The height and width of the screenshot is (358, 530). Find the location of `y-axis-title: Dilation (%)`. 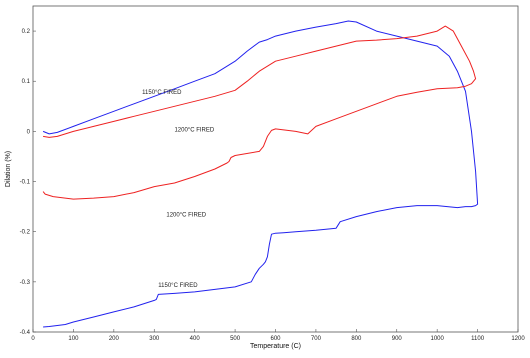

y-axis-title: Dilation (%) is located at coordinates (8, 169).